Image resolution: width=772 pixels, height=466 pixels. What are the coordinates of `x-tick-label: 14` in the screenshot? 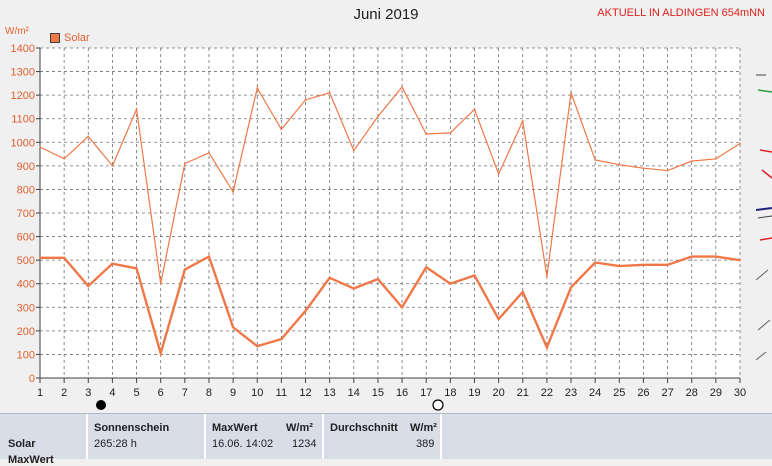 It's located at (354, 393).